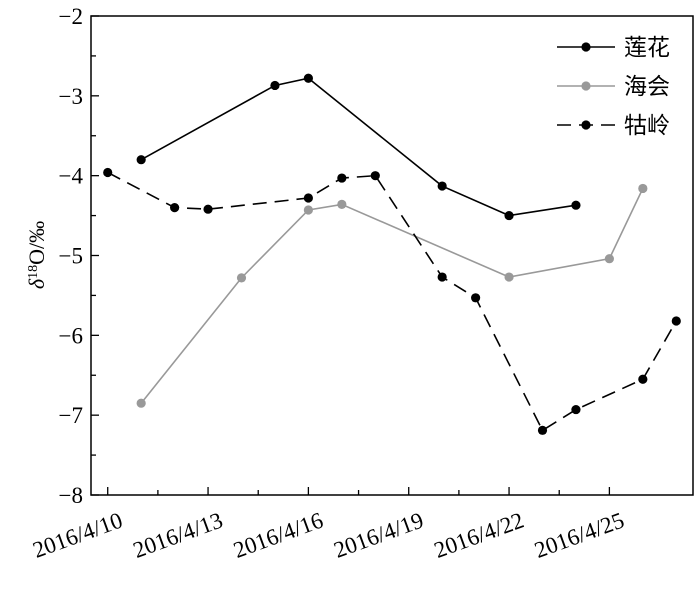 Image resolution: width=700 pixels, height=591 pixels. What do you see at coordinates (71, 176) in the screenshot?
I see `y-tick-label: −4` at bounding box center [71, 176].